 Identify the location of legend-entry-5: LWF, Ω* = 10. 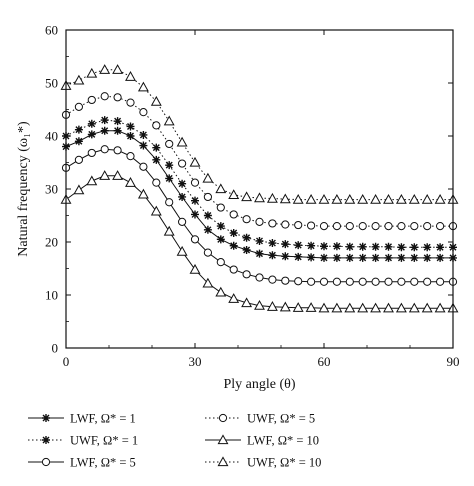
(262, 441).